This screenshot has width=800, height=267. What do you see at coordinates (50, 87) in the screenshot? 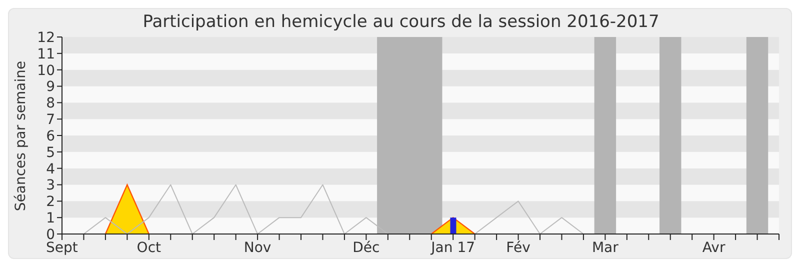
I see `y-tick-label: 9` at bounding box center [50, 87].